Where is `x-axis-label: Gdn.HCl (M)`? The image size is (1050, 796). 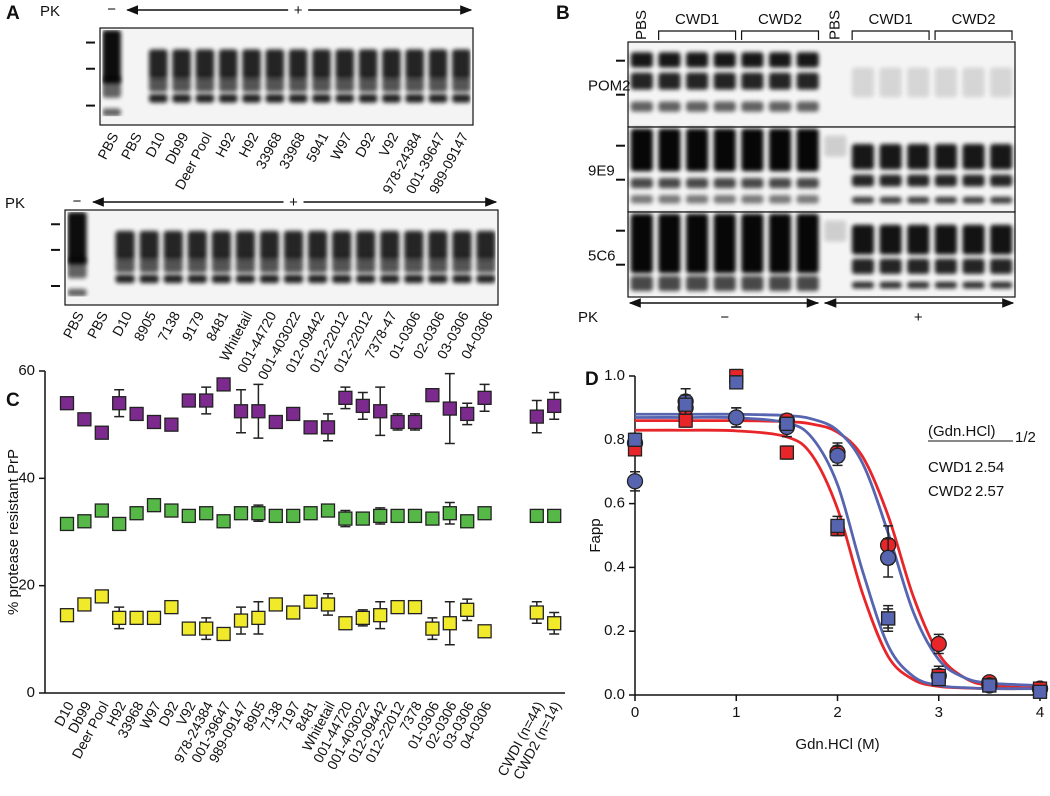 x-axis-label: Gdn.HCl (M) is located at coordinates (837, 744).